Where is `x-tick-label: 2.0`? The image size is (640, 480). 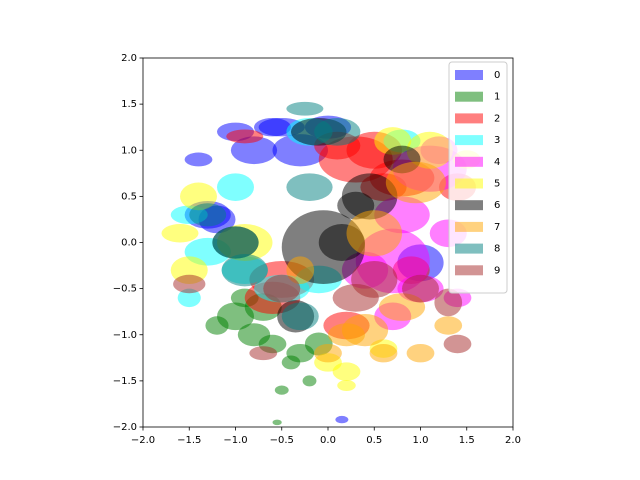
x-tick-label: 2.0 is located at coordinates (513, 440).